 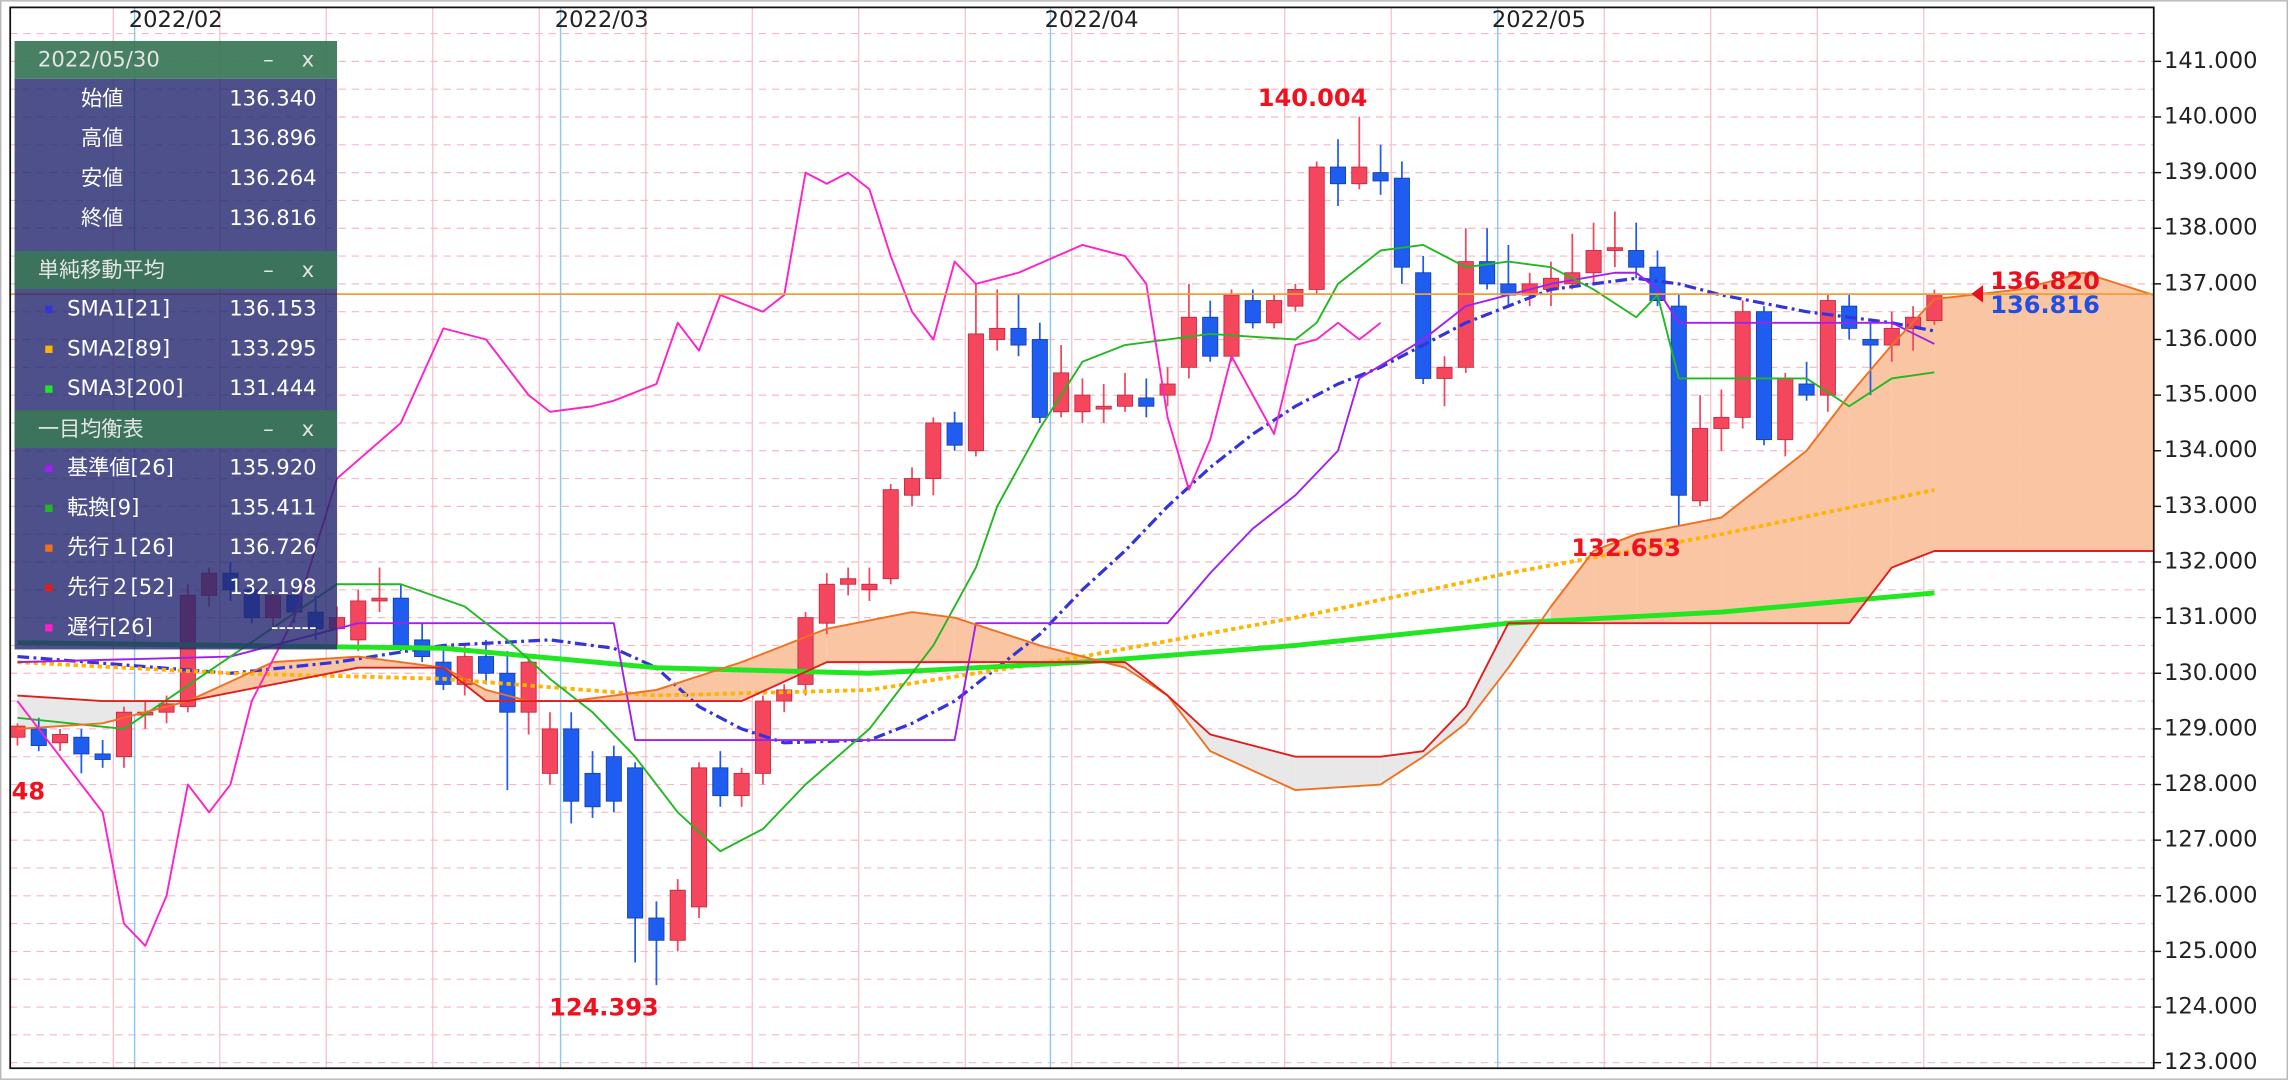 What do you see at coordinates (1539, 20) in the screenshot?
I see `x-tick-label: 2022/05` at bounding box center [1539, 20].